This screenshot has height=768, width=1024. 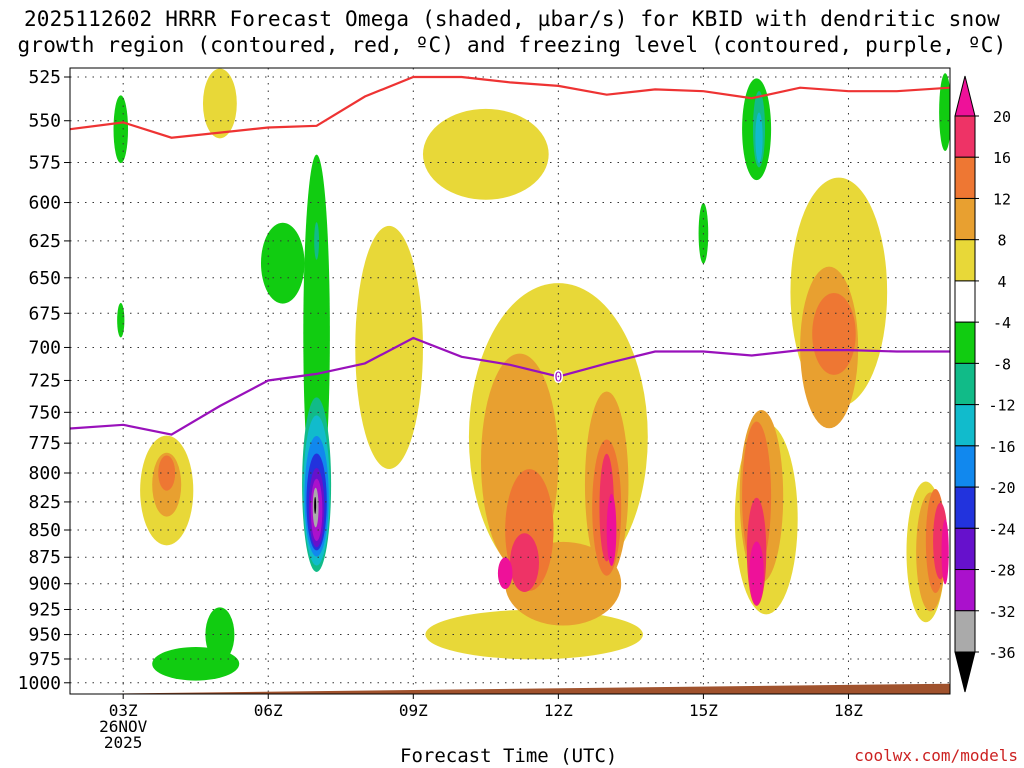 What do you see at coordinates (44, 584) in the screenshot?
I see `y-tick-label-900: 900` at bounding box center [44, 584].